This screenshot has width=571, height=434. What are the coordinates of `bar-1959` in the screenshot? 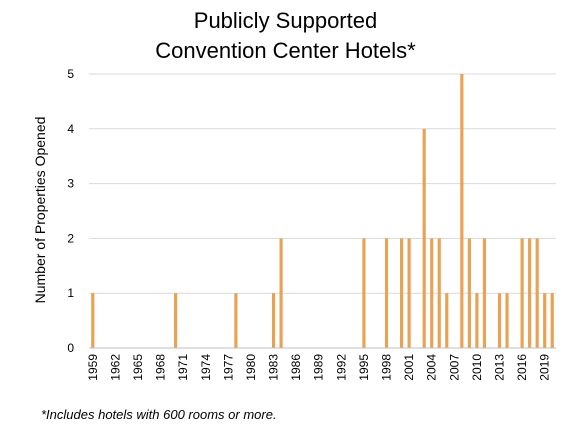 It's located at (93, 320).